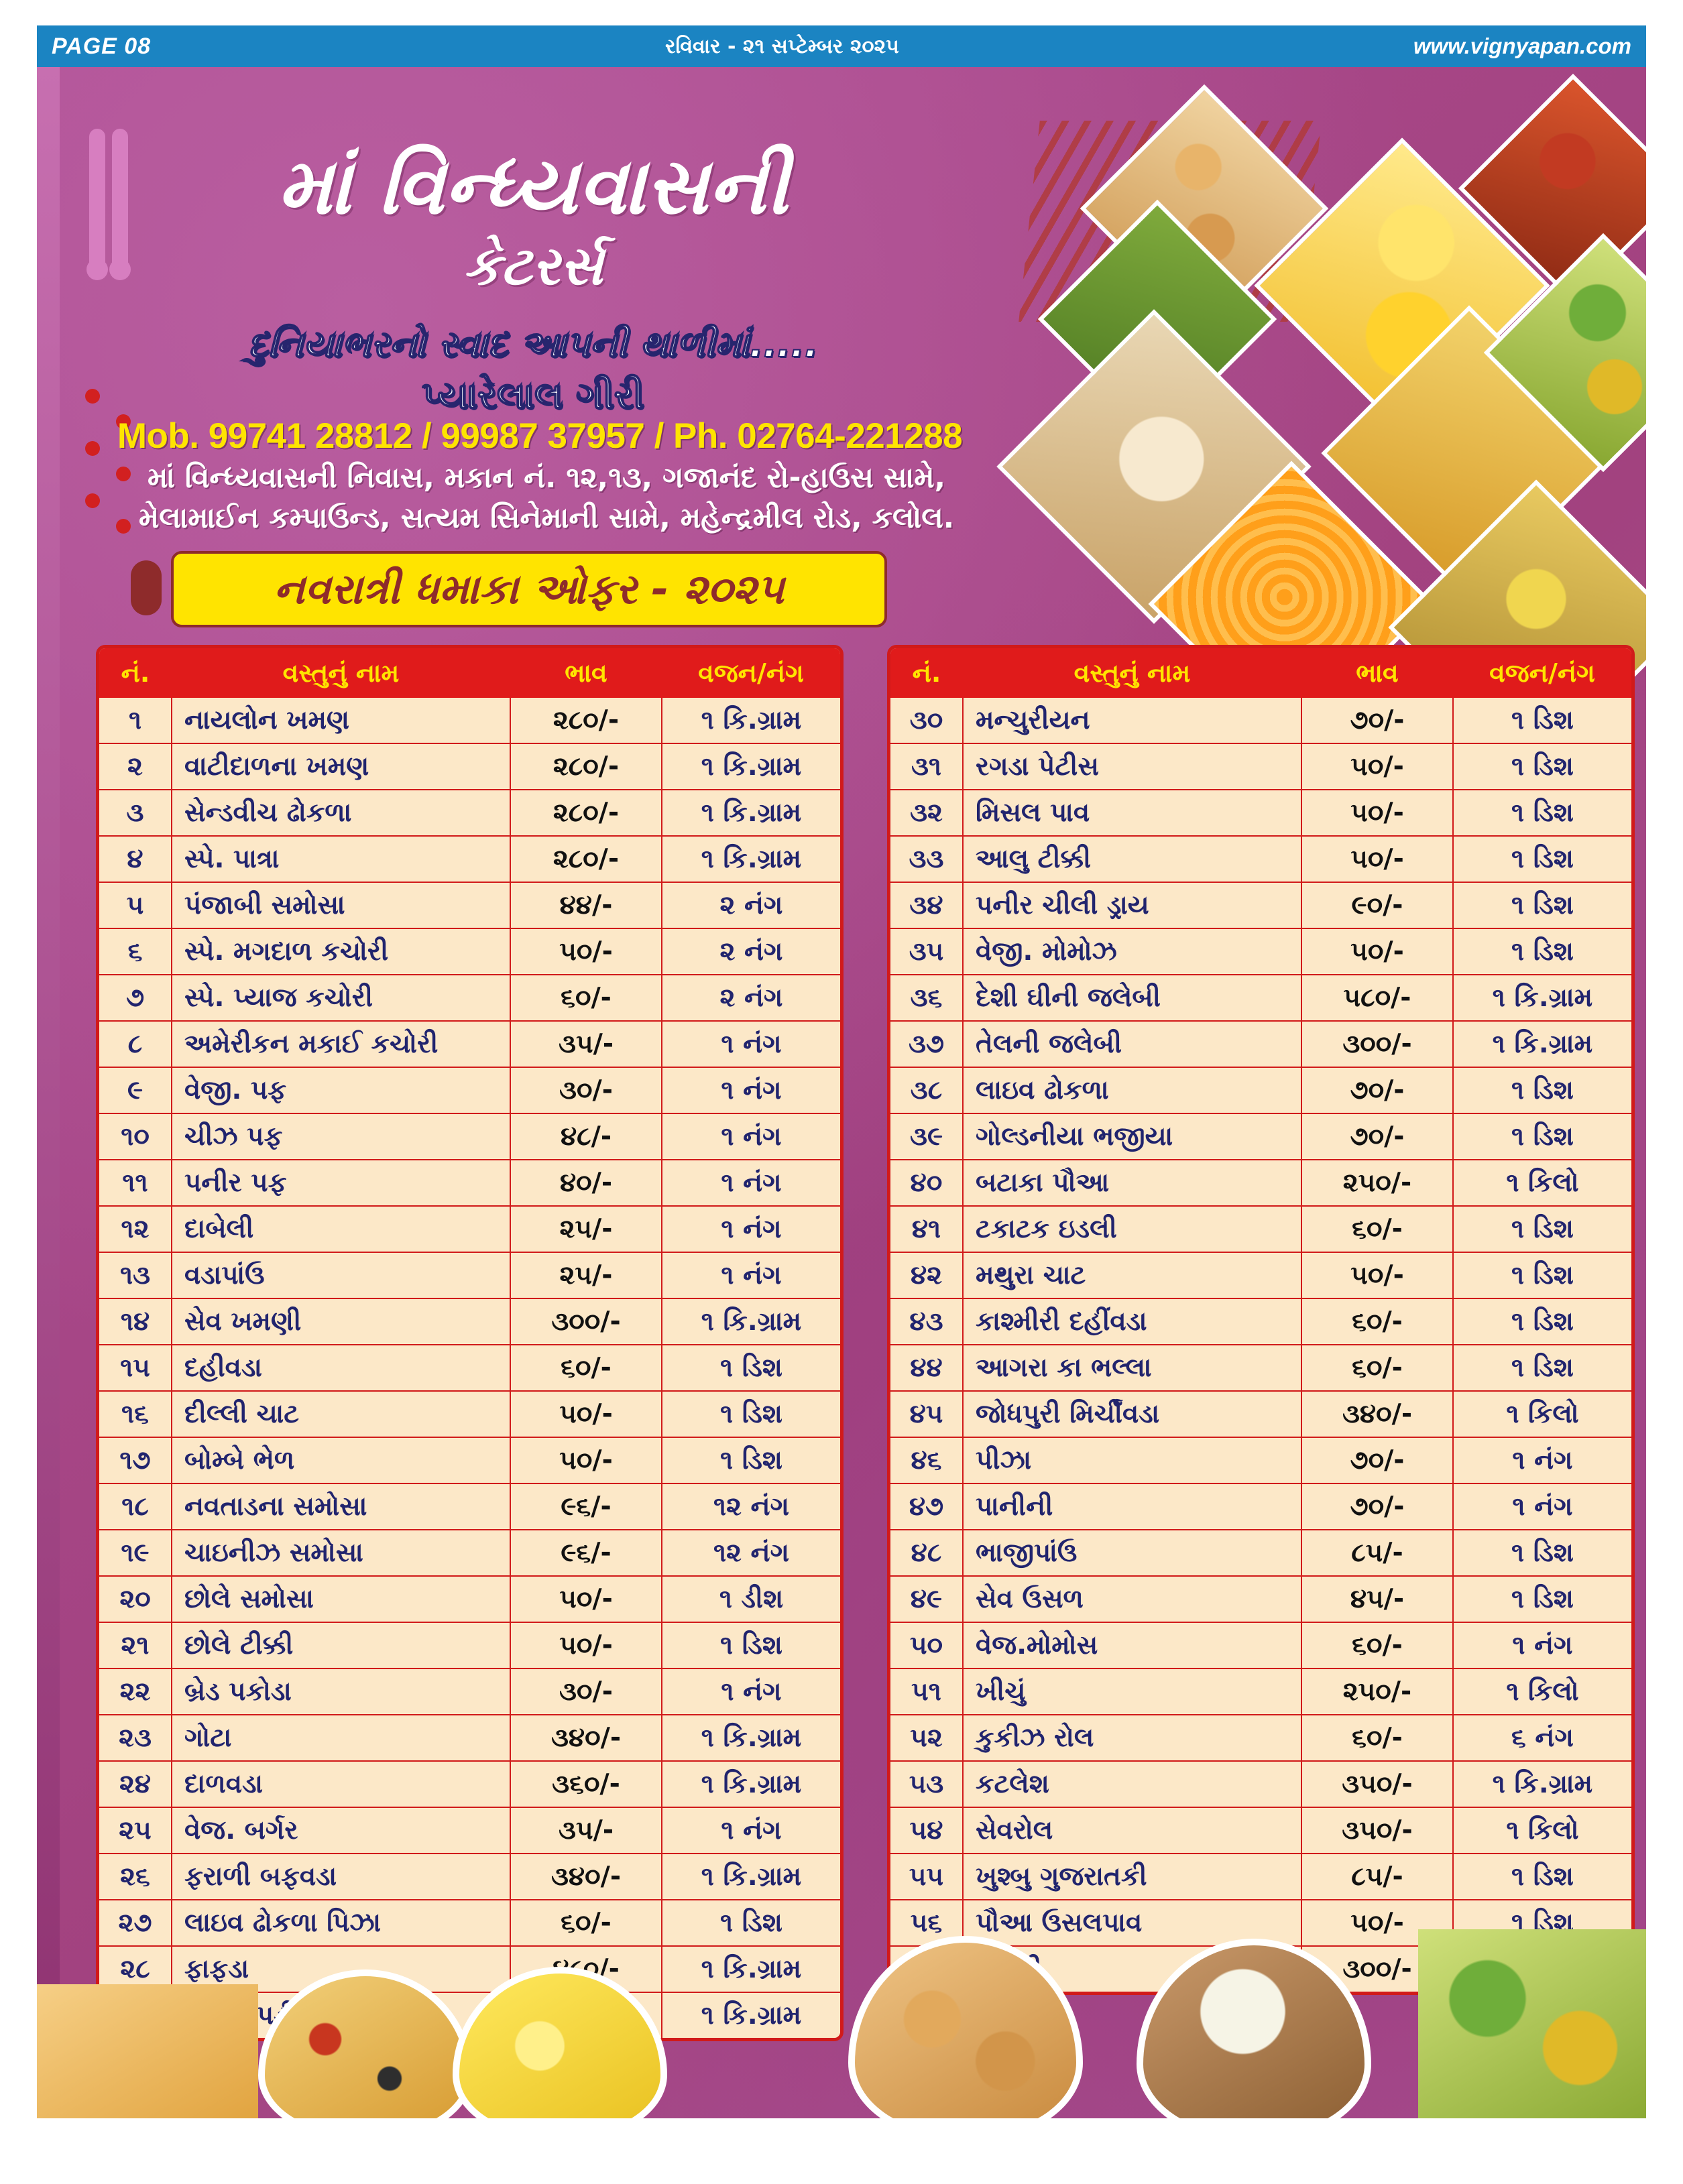 Image resolution: width=1683 pixels, height=2184 pixels. I want to click on table-row: ૩ સેન્ડવીચ ઢોકળા ૨૮૦/- ૧ કિ.ગ્રામ, so click(470, 812).